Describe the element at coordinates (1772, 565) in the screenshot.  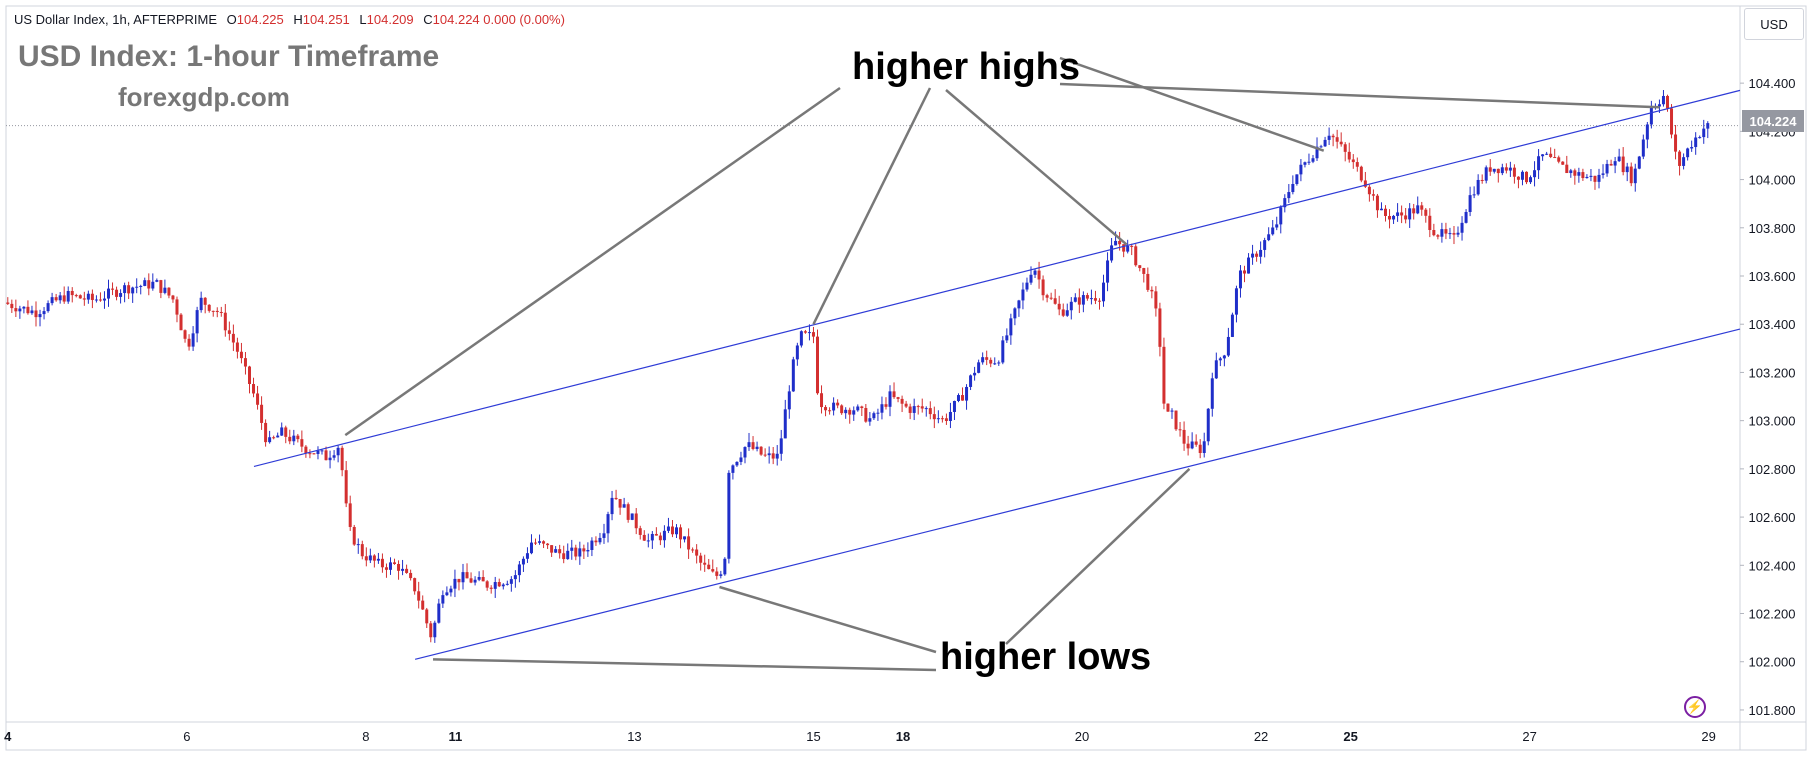
I see `price-tick-label: 102.400` at that location.